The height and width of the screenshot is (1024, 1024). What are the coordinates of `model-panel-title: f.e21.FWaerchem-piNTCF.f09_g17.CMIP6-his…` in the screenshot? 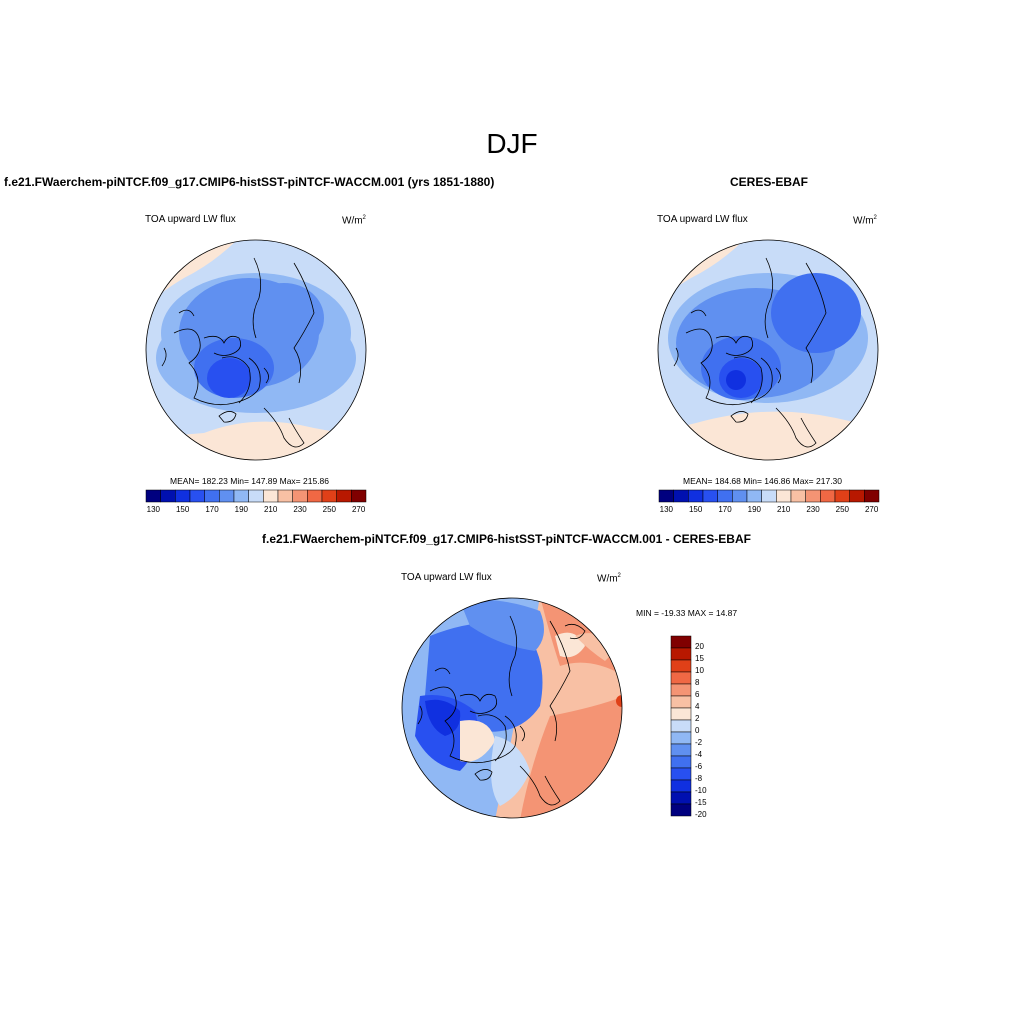 It's located at (249, 182).